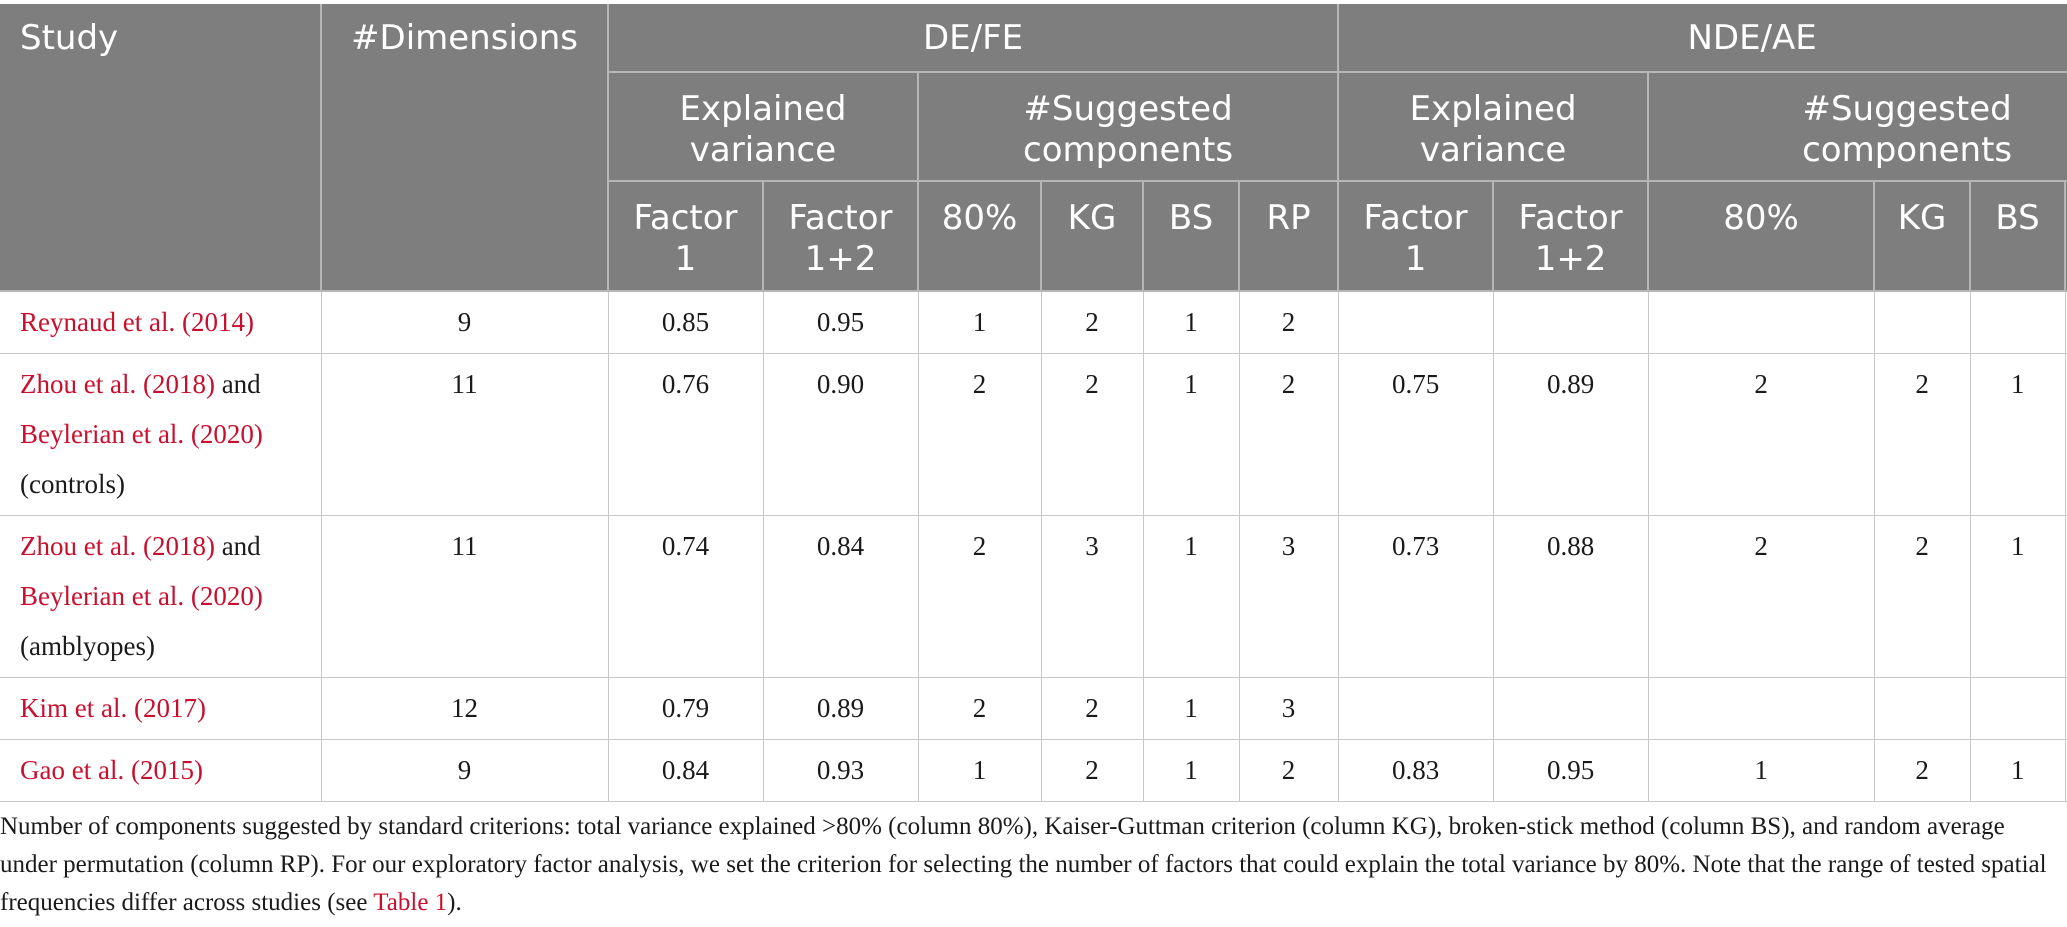 The width and height of the screenshot is (2067, 927). What do you see at coordinates (1702, 38) in the screenshot?
I see `header-nde-ae: NDE/AE` at bounding box center [1702, 38].